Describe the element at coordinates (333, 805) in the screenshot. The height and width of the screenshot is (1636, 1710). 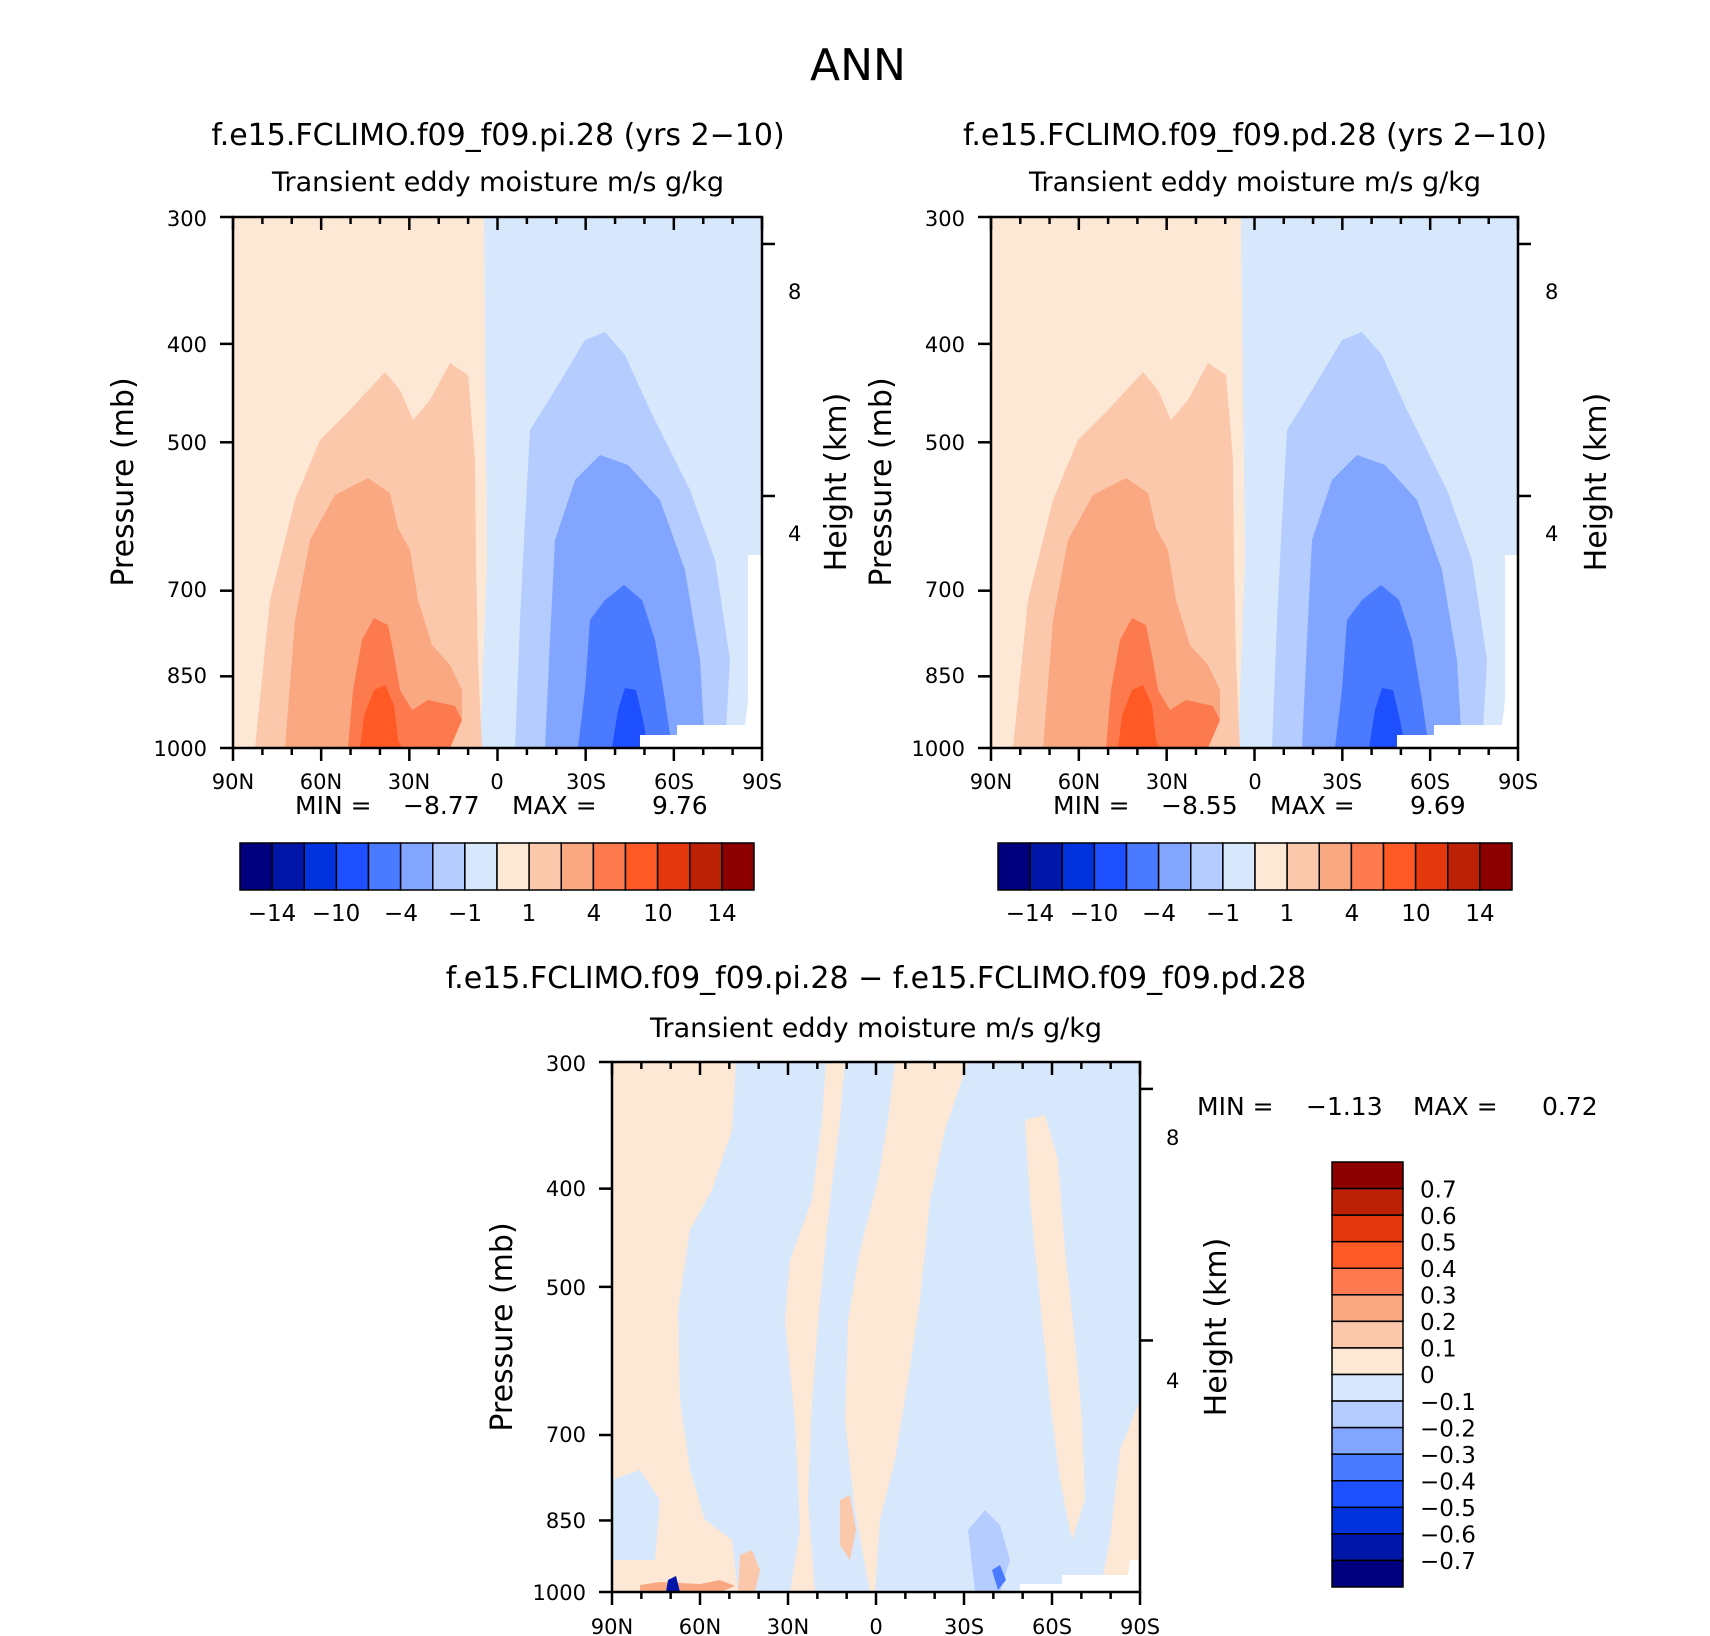
I see `panel-left-min-label: MIN =` at that location.